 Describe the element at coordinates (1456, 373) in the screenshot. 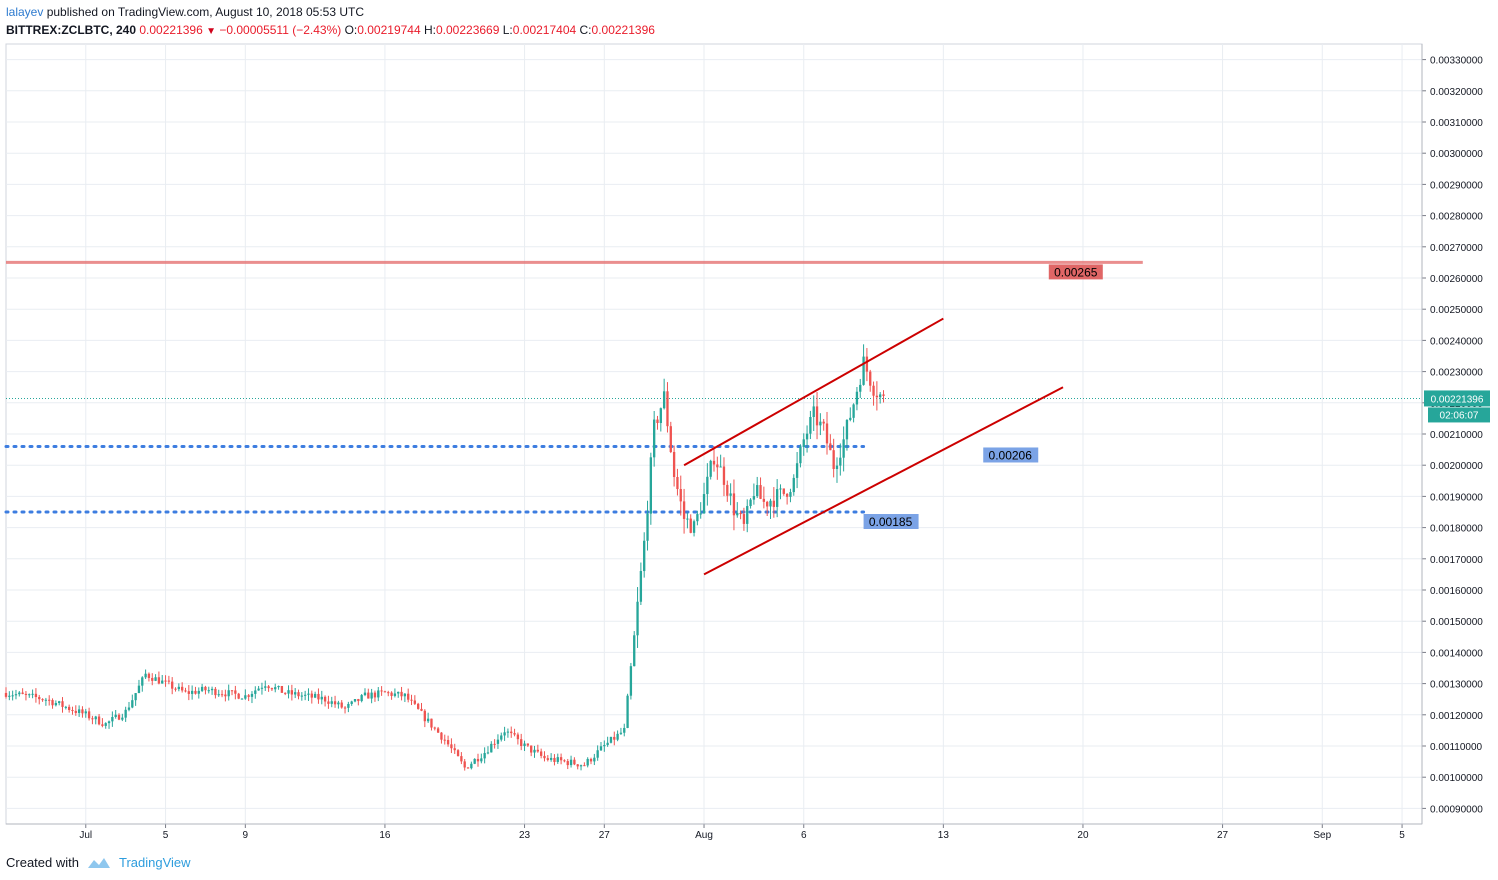

I see `y-tick-label: 0.00230000` at that location.